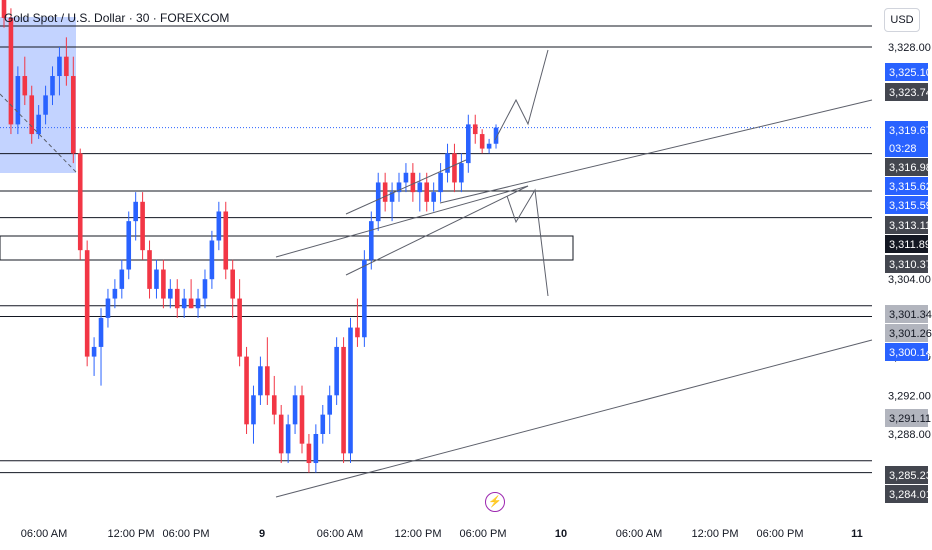  What do you see at coordinates (902, 20) in the screenshot?
I see `currency-button: USD` at bounding box center [902, 20].